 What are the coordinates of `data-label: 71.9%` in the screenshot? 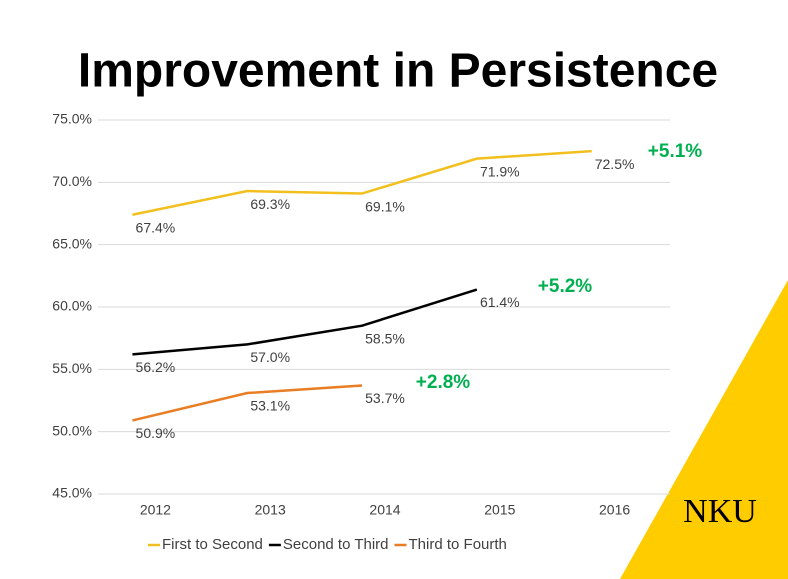 It's located at (500, 171).